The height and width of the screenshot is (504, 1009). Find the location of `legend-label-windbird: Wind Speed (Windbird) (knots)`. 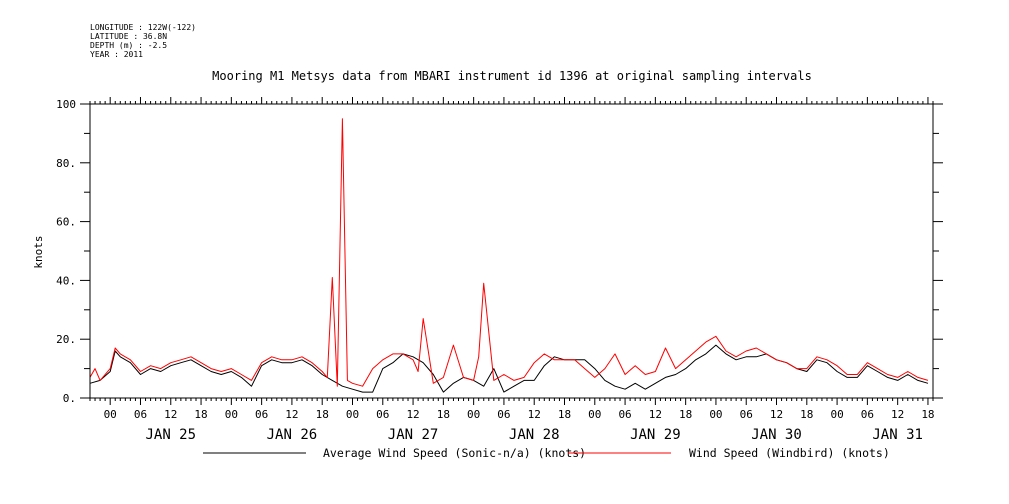

legend-label-windbird: Wind Speed (Windbird) (knots) is located at coordinates (789, 453).